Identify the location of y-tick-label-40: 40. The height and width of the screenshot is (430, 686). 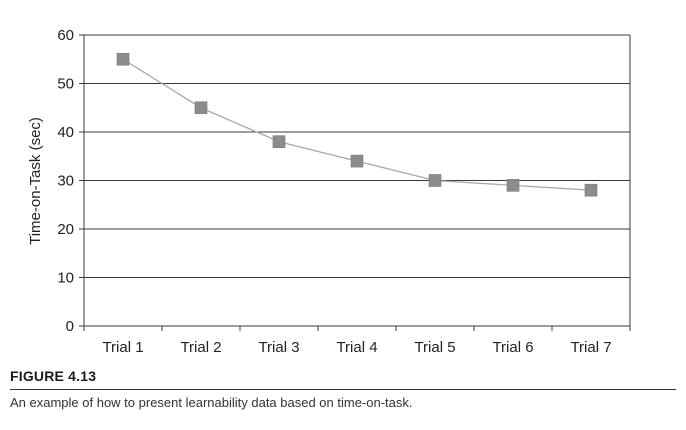
(65, 132).